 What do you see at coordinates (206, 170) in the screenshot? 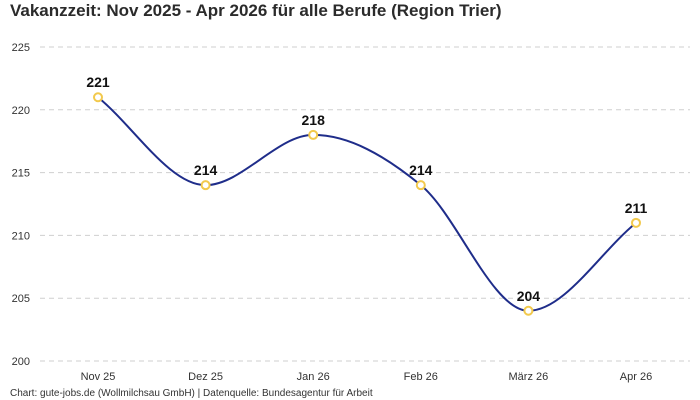
I see `data-label-1: 214` at bounding box center [206, 170].